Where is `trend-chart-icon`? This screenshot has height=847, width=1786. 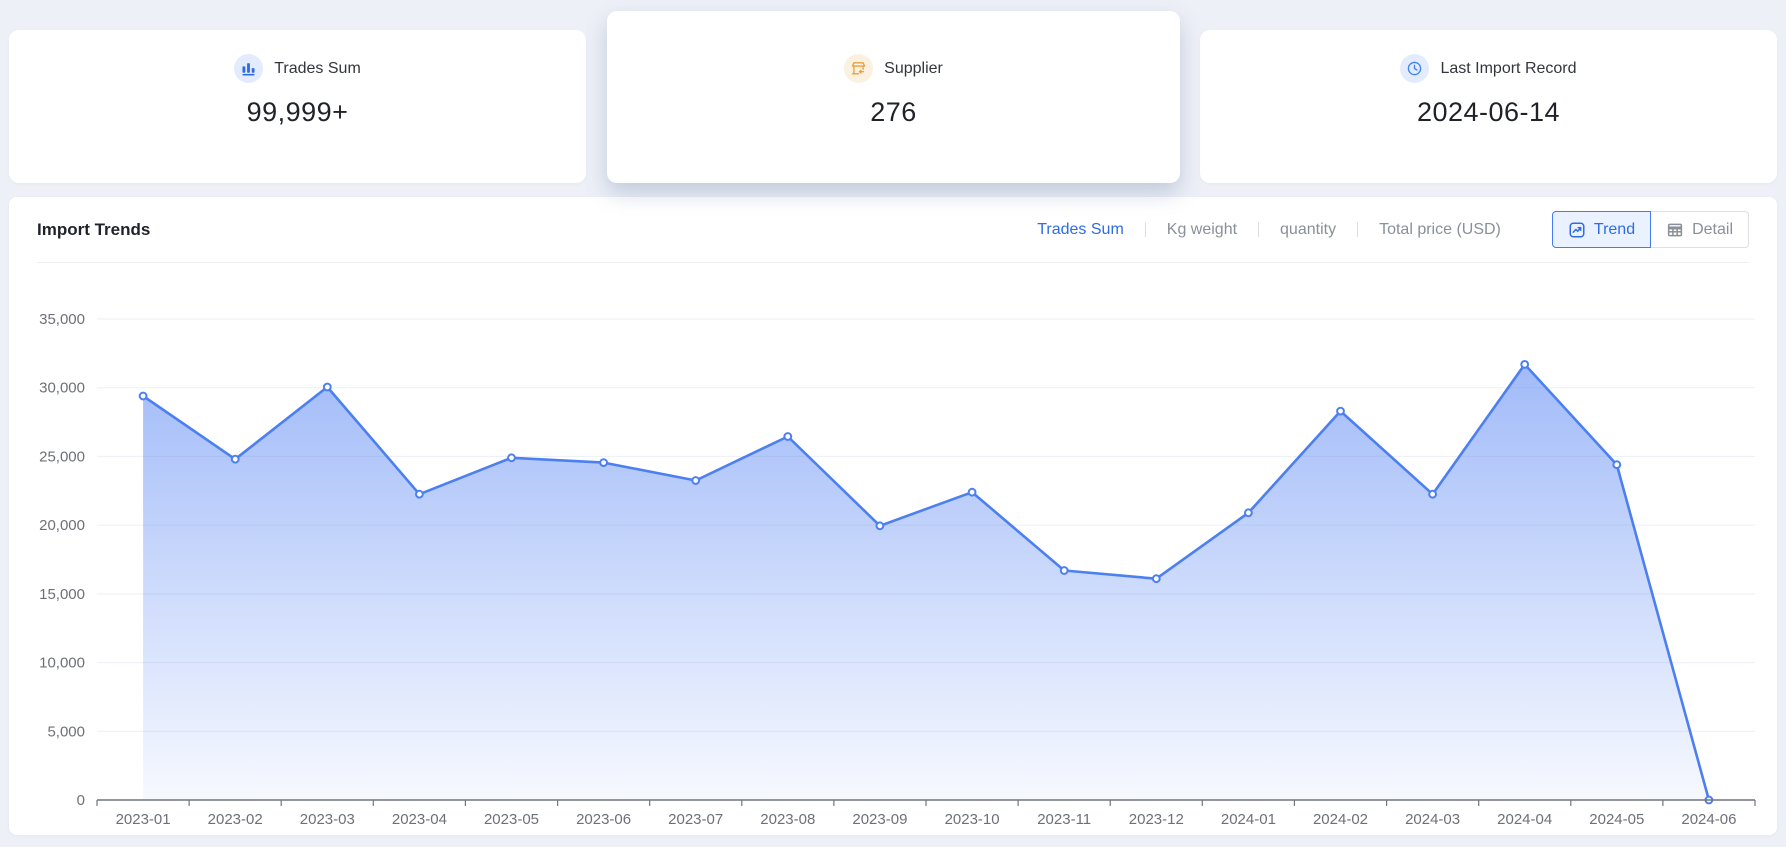 trend-chart-icon is located at coordinates (1577, 230).